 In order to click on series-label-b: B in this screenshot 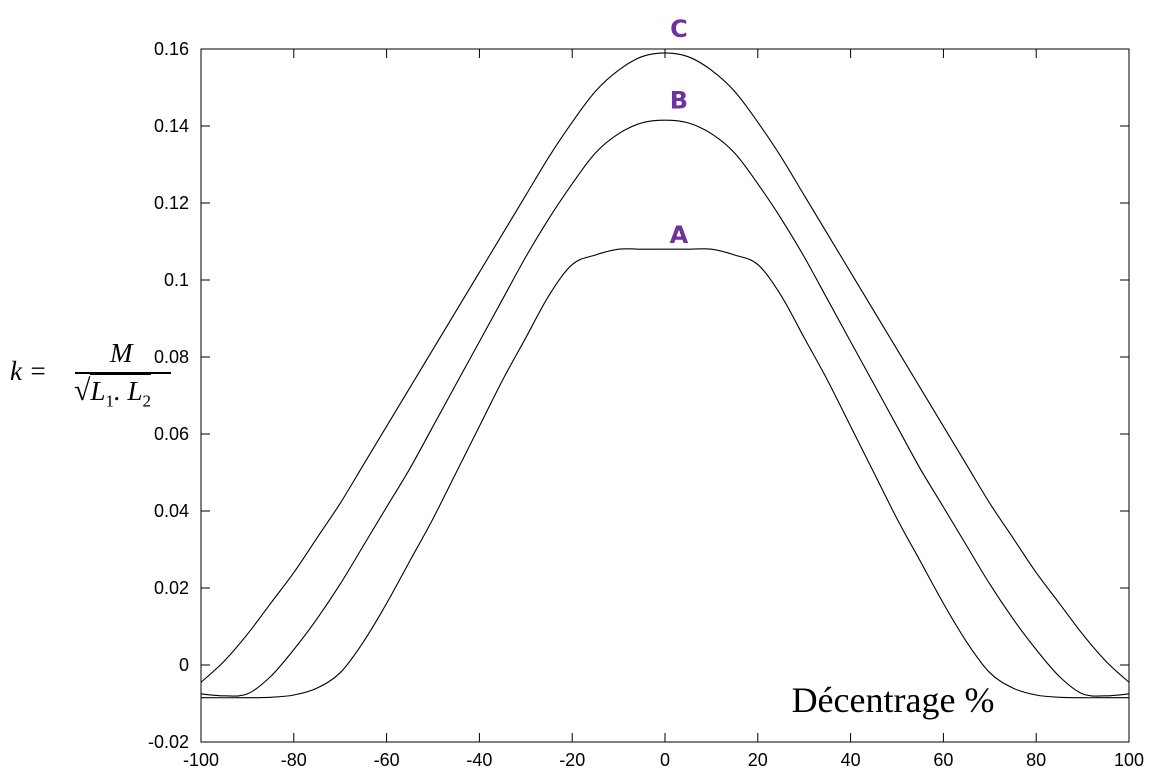, I will do `click(679, 100)`.